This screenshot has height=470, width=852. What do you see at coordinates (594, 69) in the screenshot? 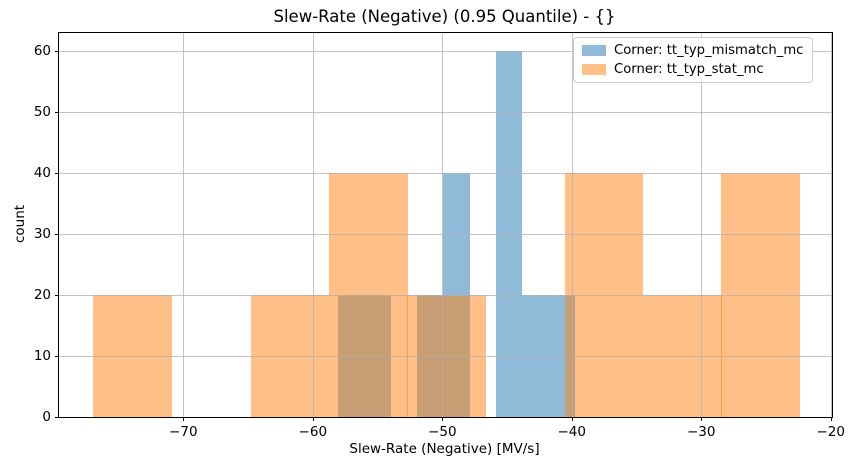
I see `legend-swatch-orange-icon` at bounding box center [594, 69].